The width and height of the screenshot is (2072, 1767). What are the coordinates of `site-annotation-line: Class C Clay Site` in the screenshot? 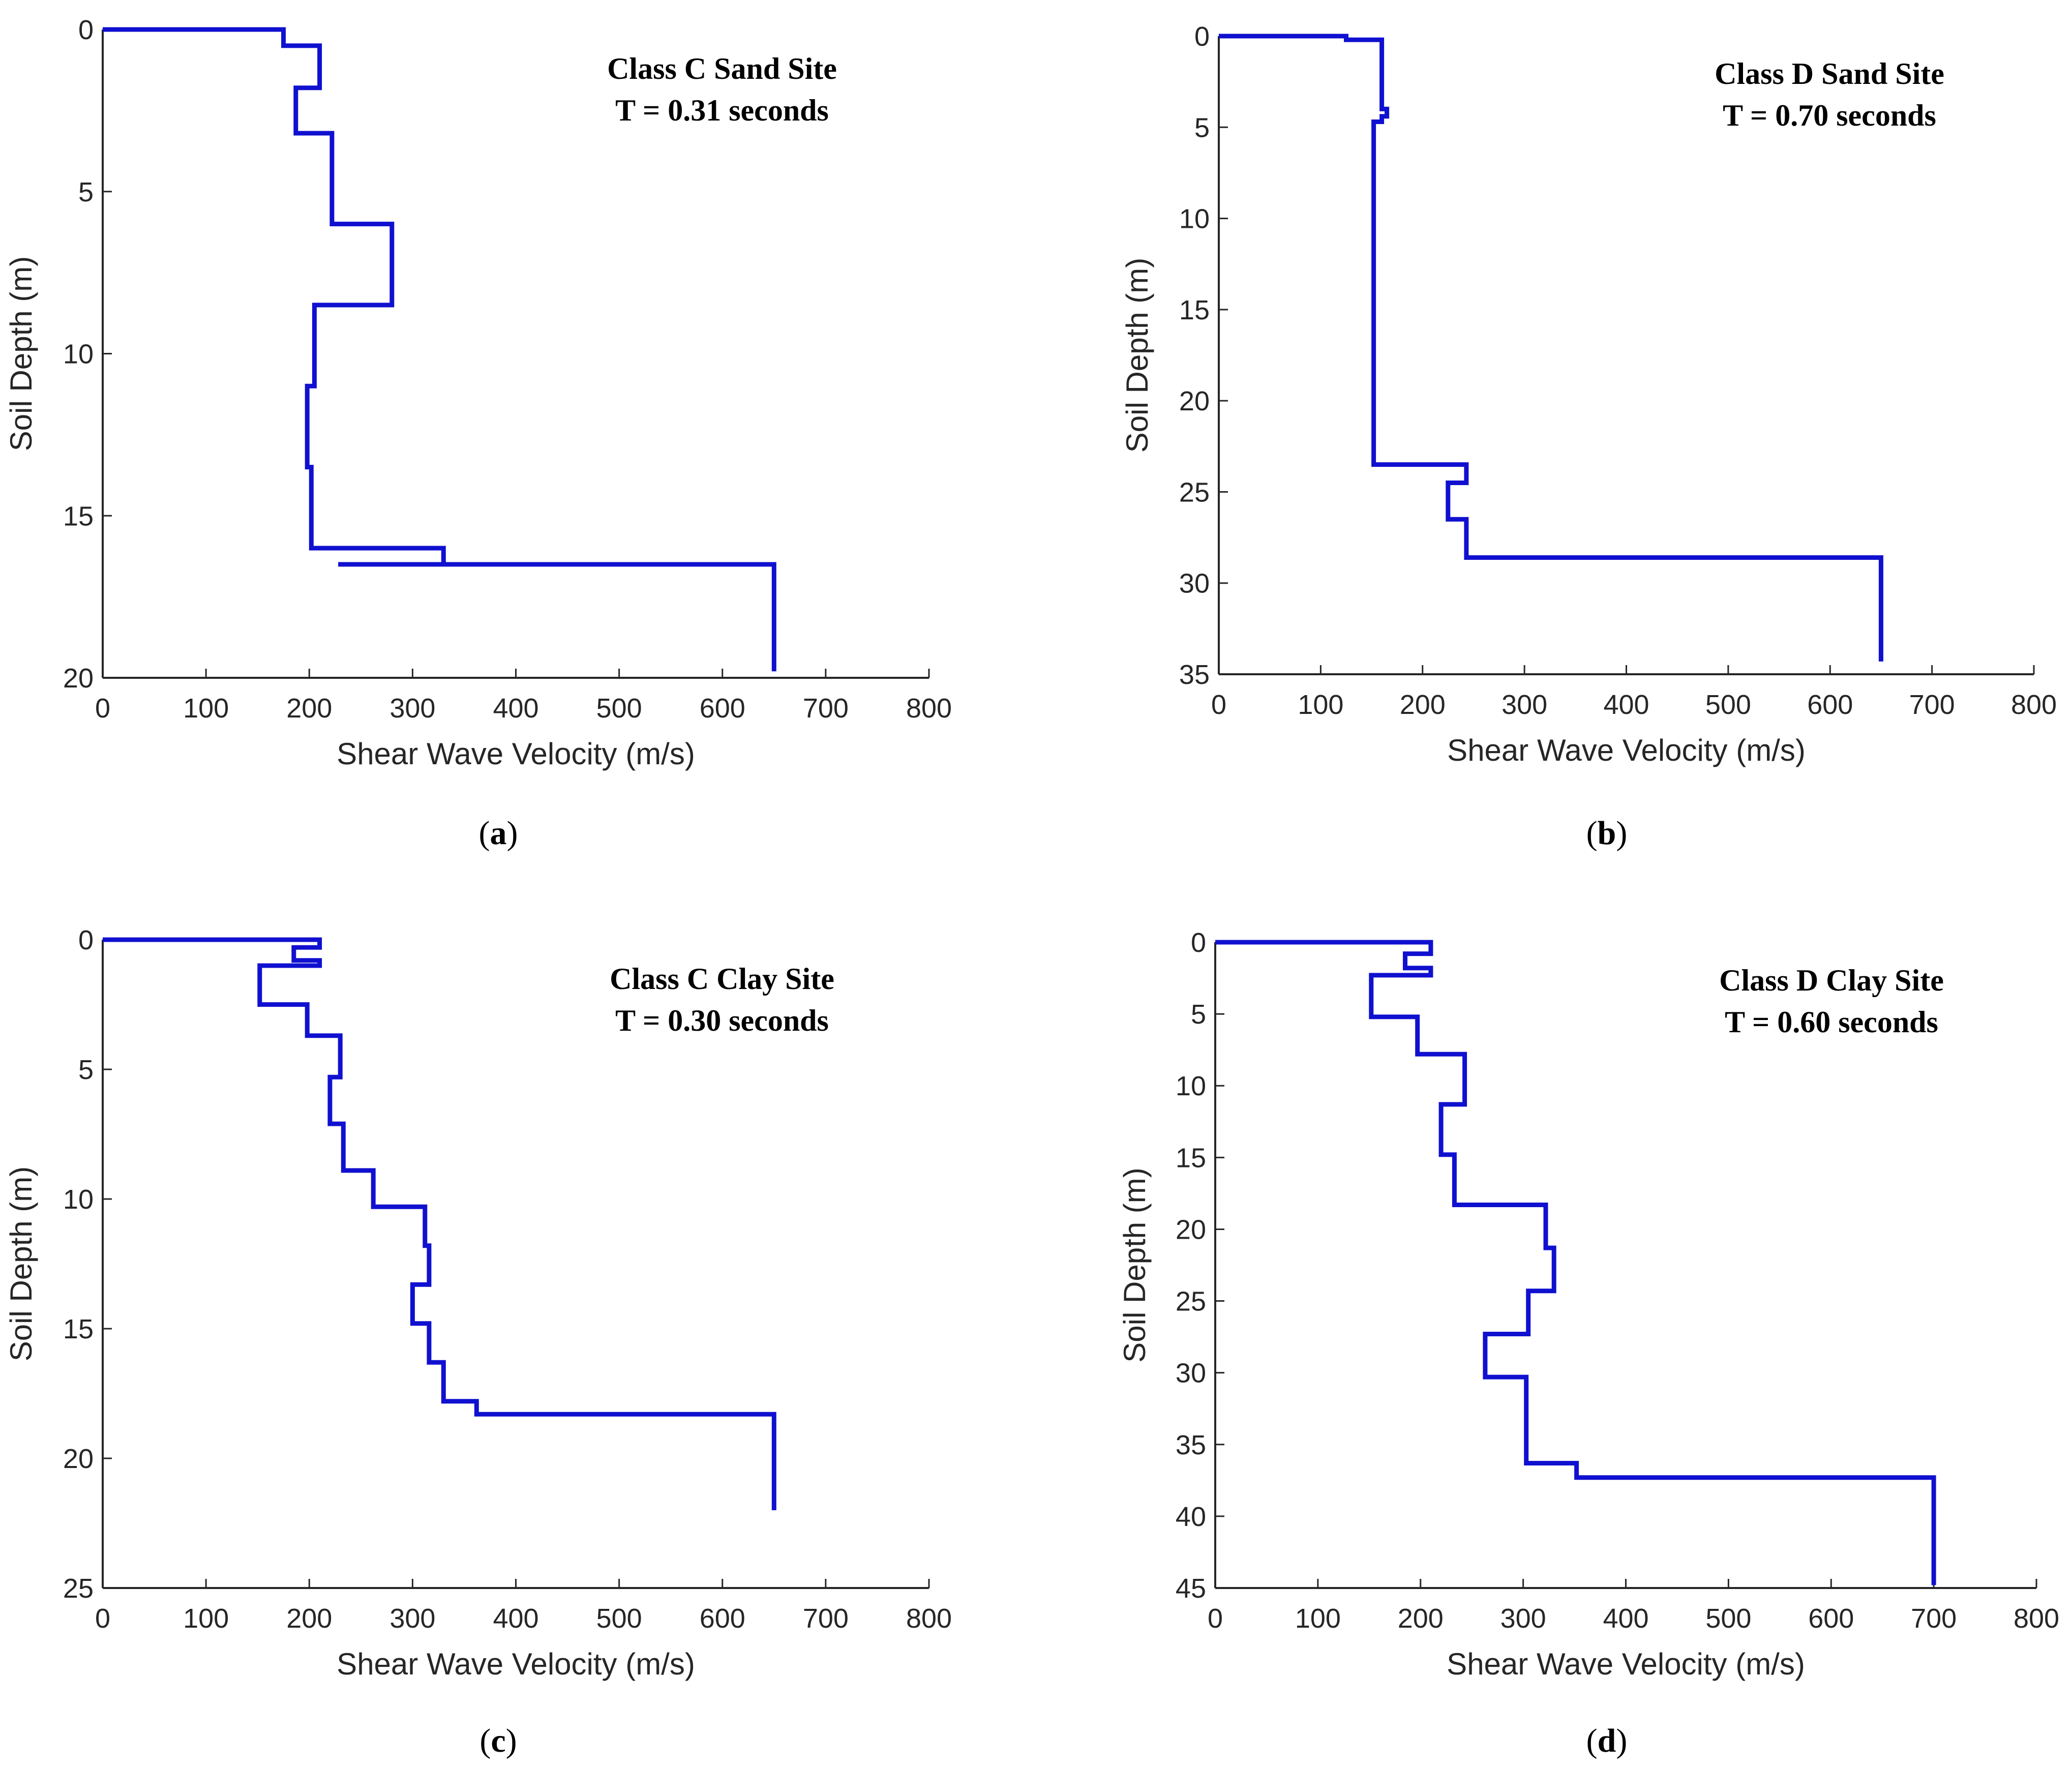 It's located at (722, 979).